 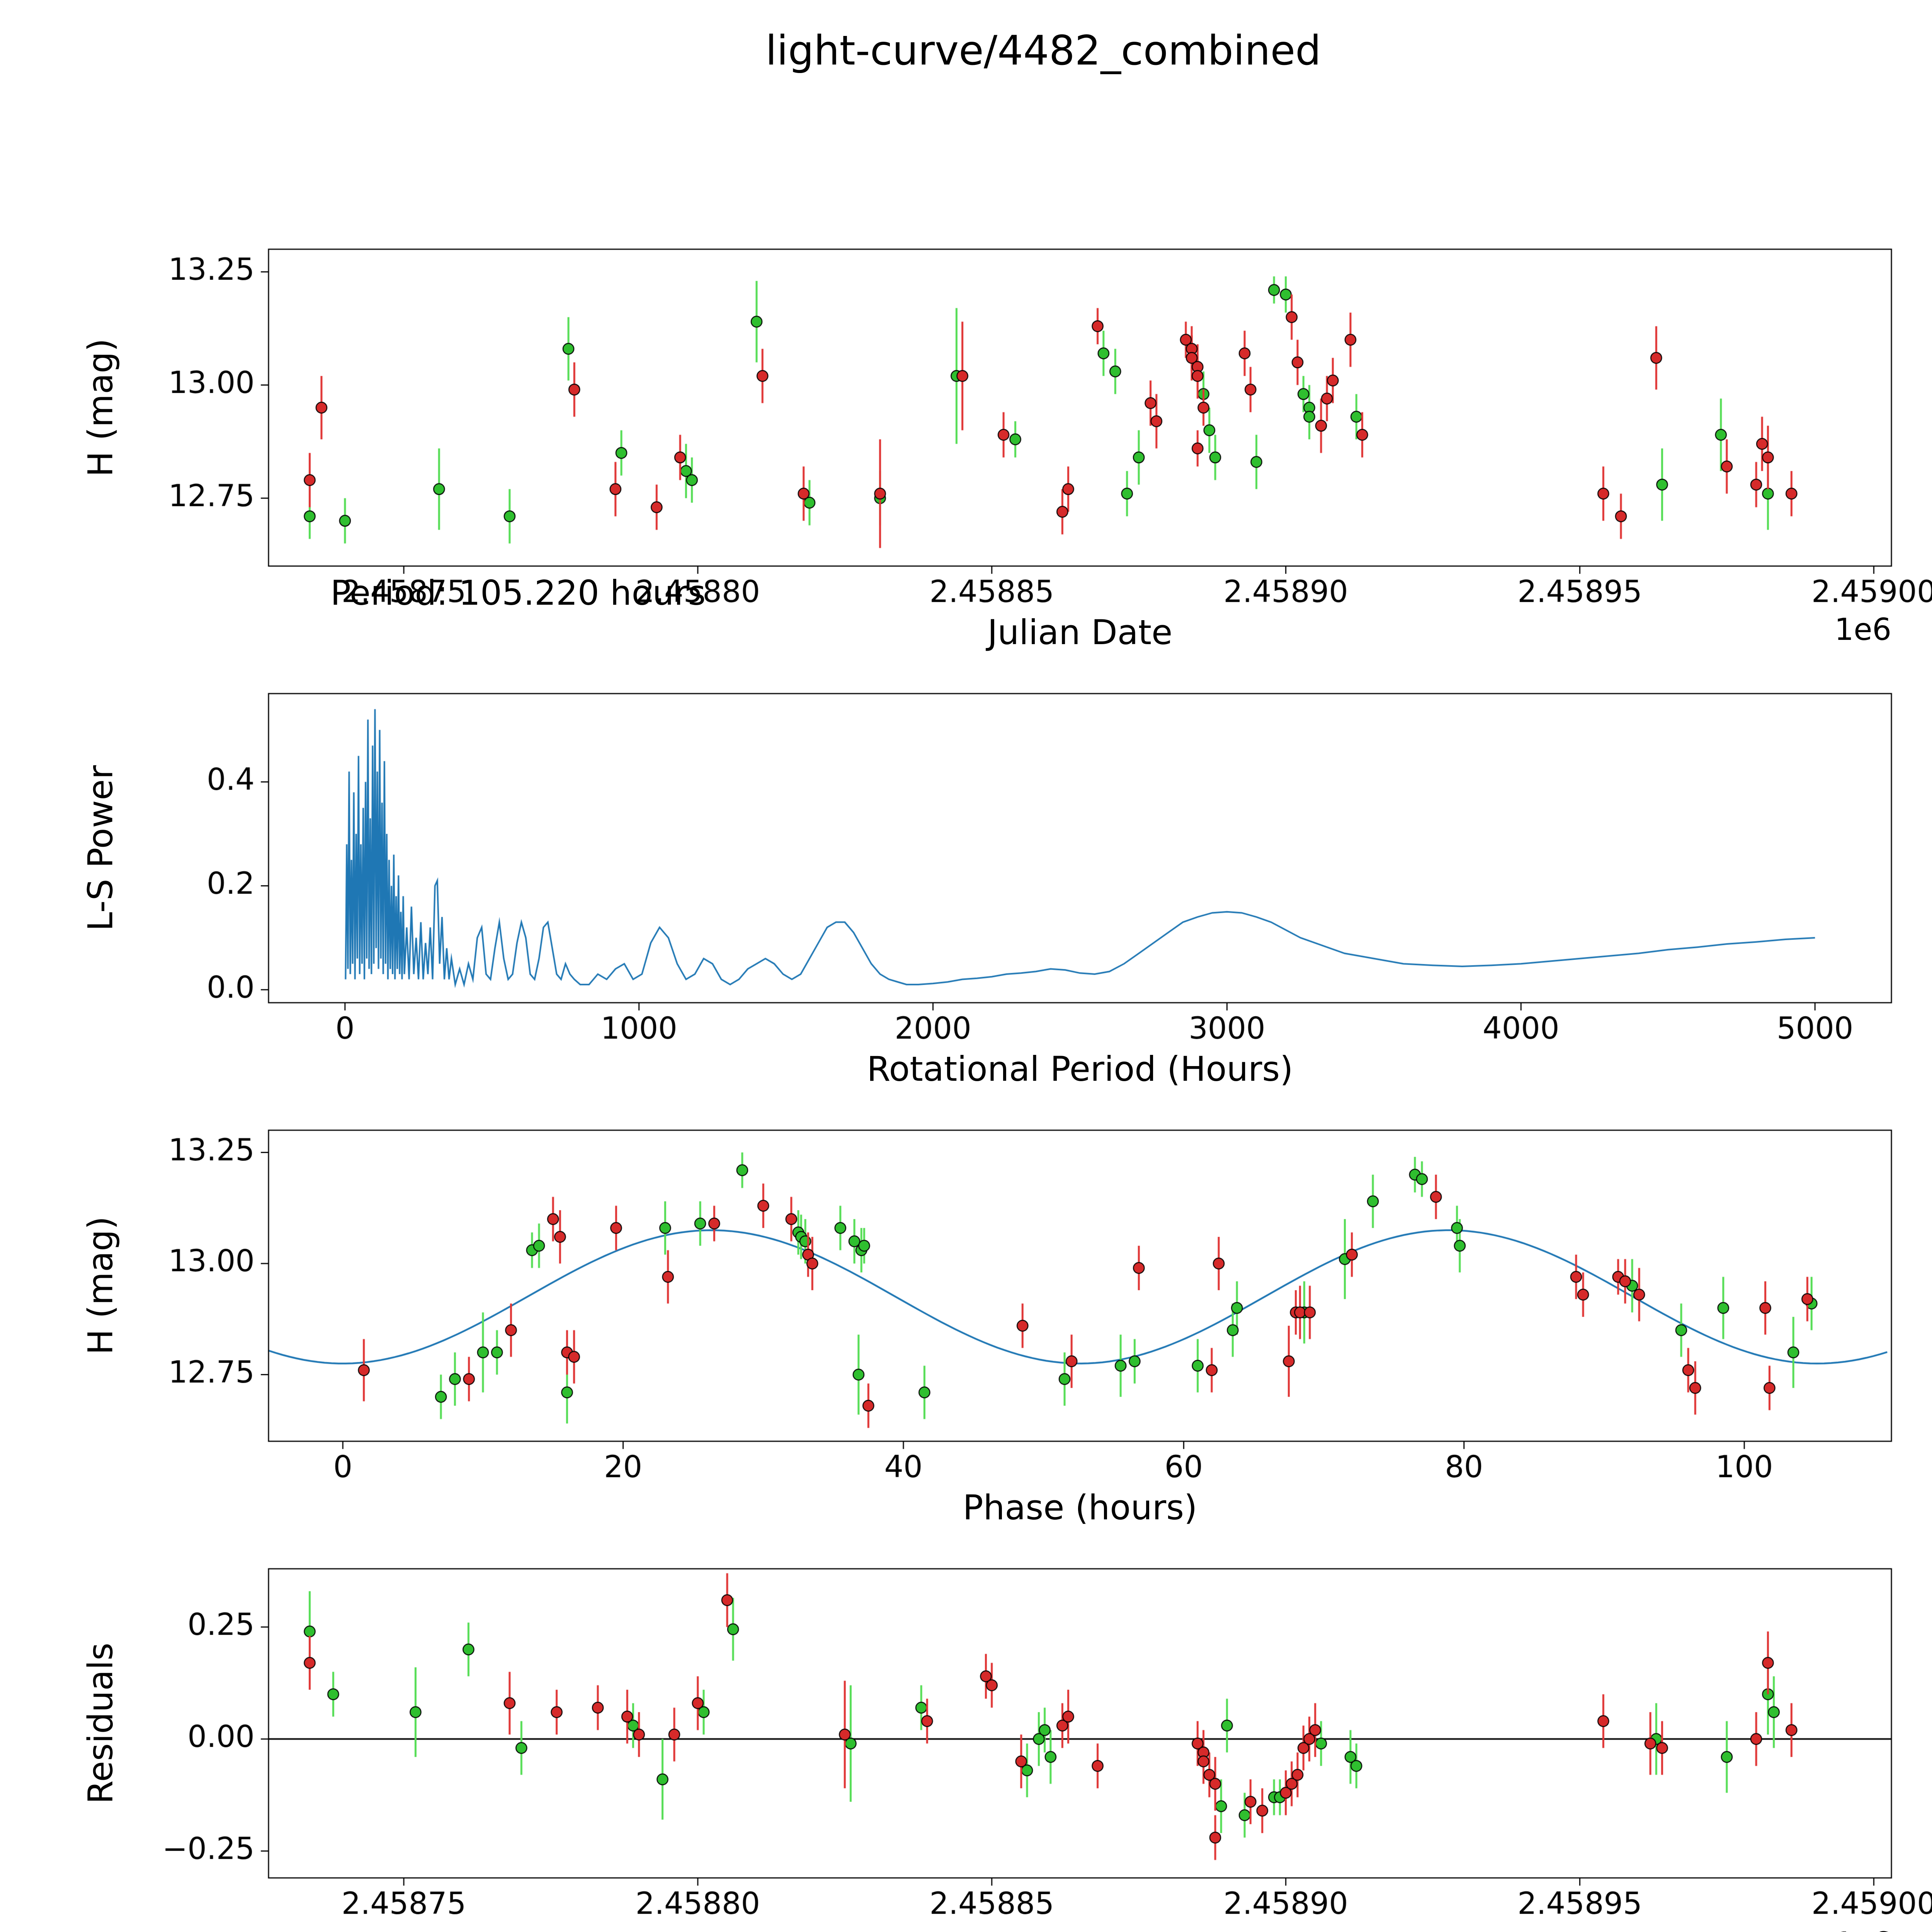 What do you see at coordinates (1863, 1929) in the screenshot?
I see `offset-text-bottom: 1e6` at bounding box center [1863, 1929].